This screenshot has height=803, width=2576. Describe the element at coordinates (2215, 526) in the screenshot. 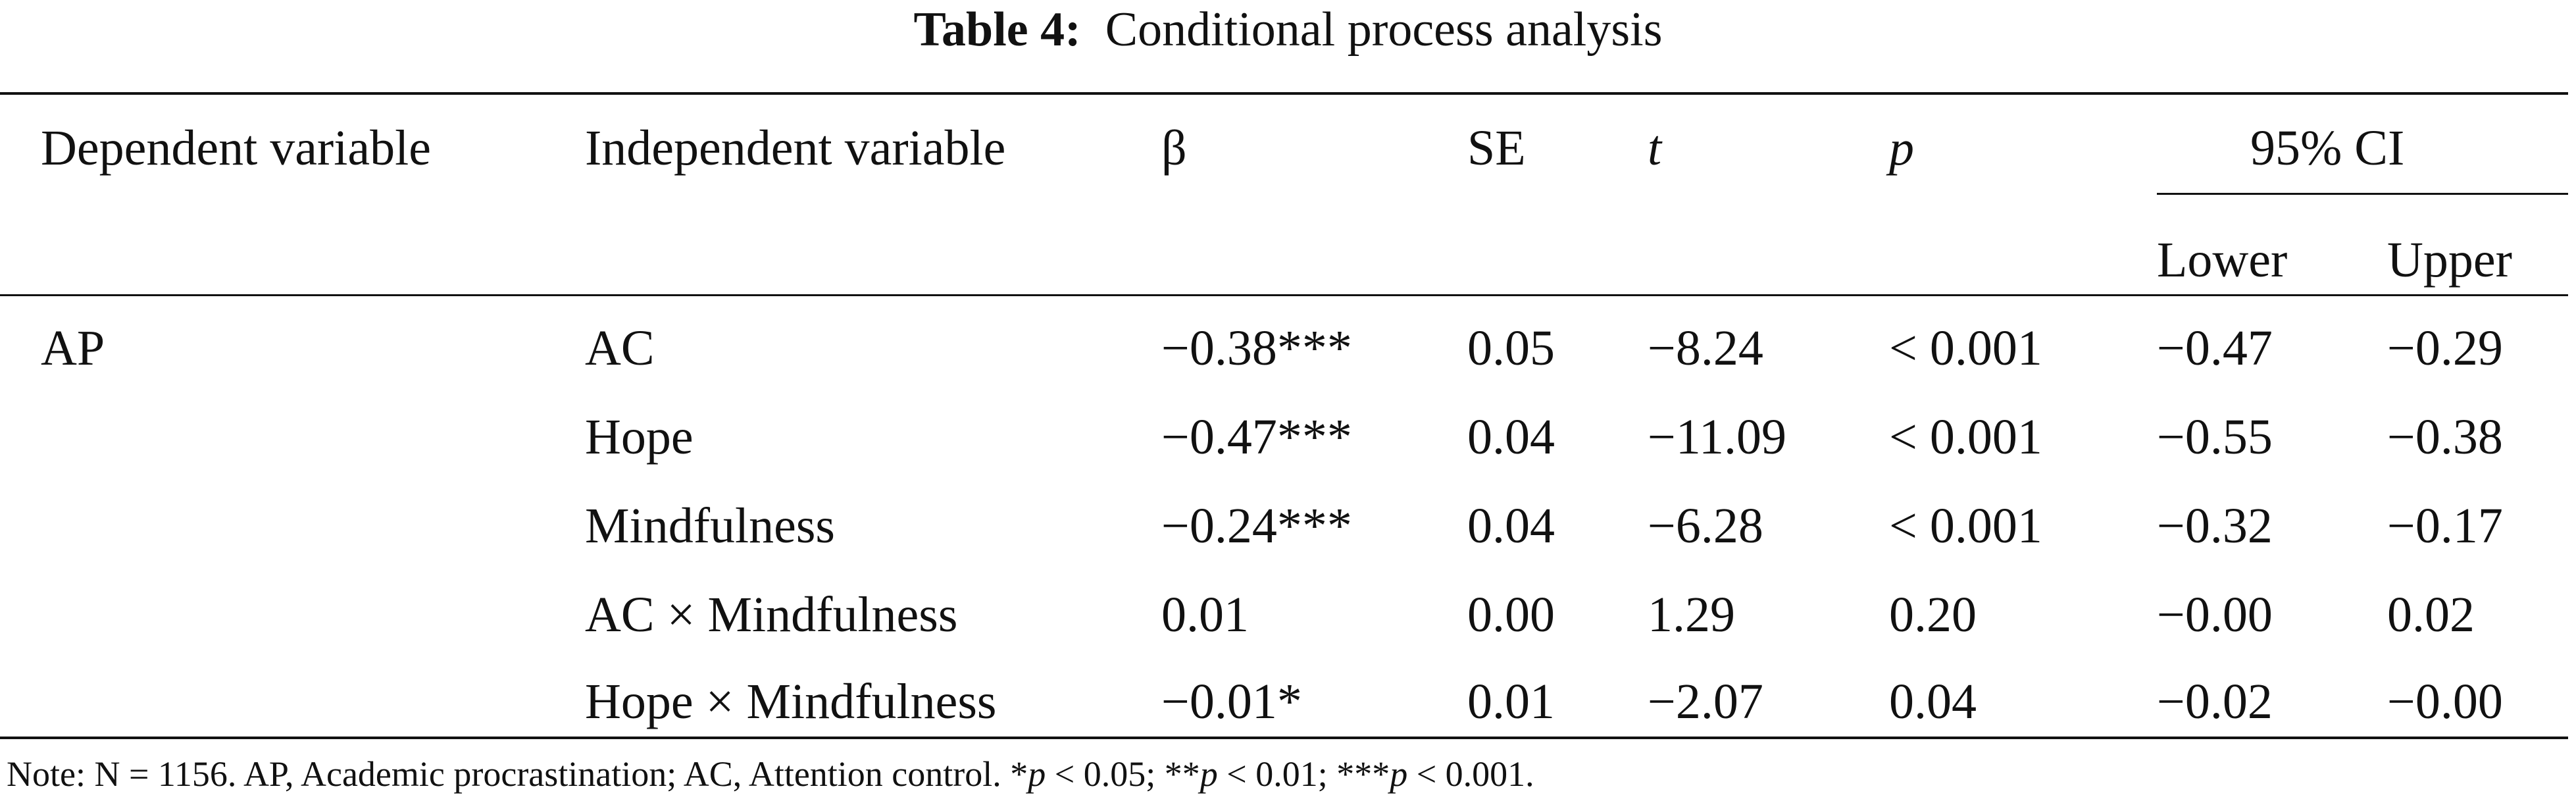

I see `table-cell: −0.32` at that location.